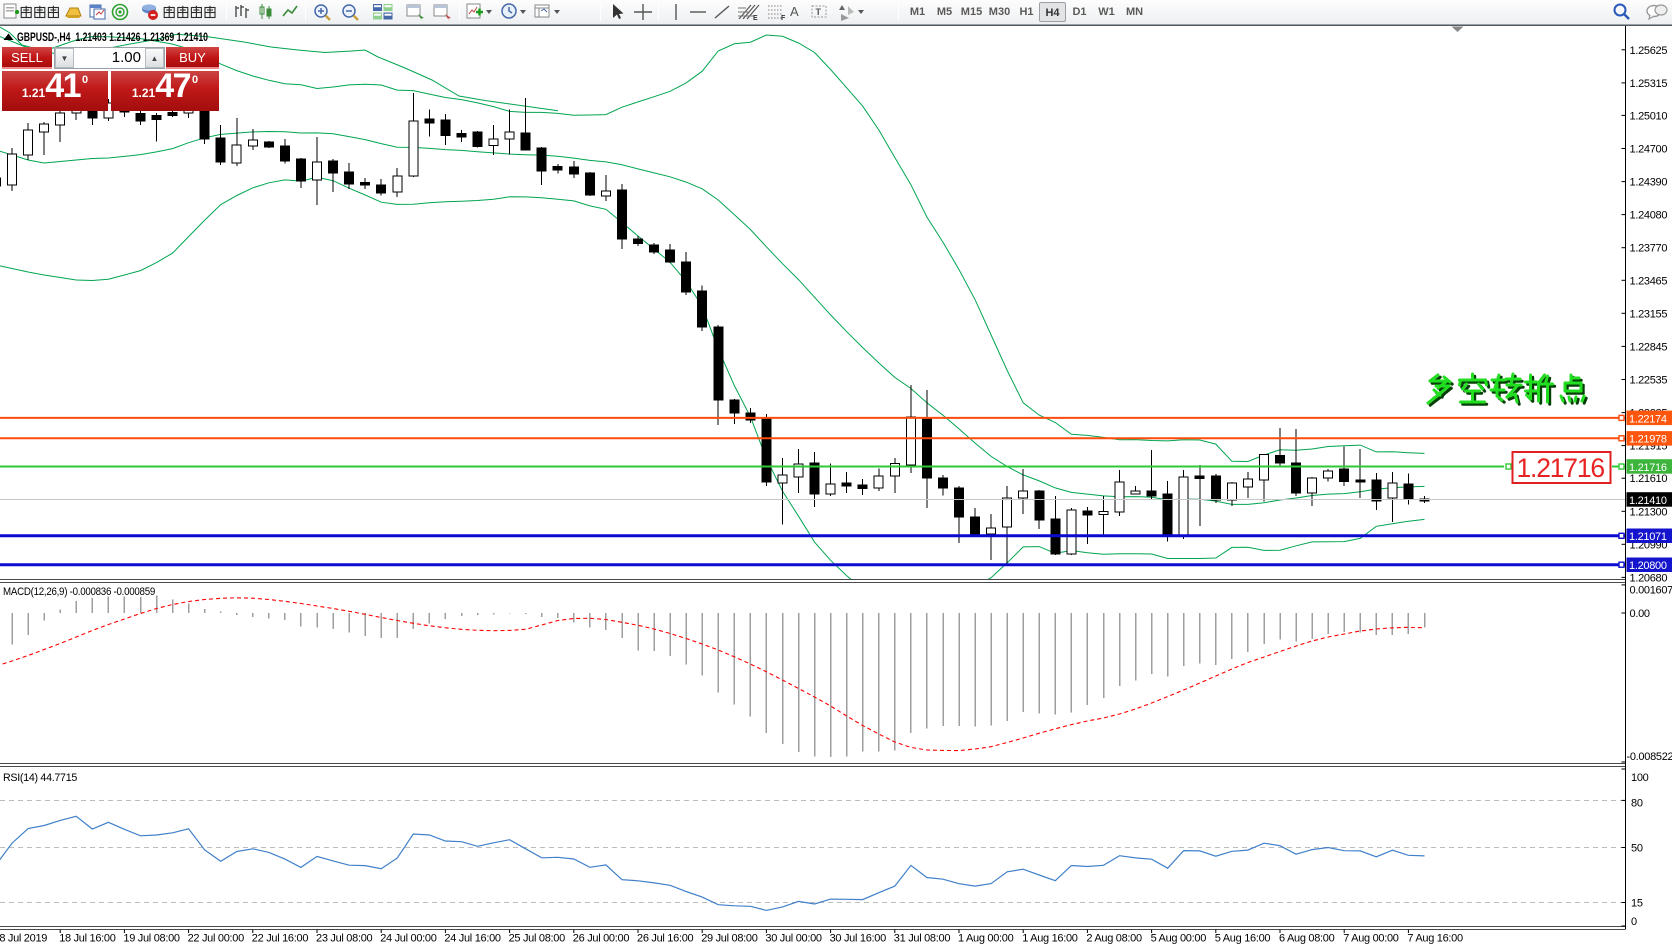  I want to click on svg-text: E, so click(755, 18).